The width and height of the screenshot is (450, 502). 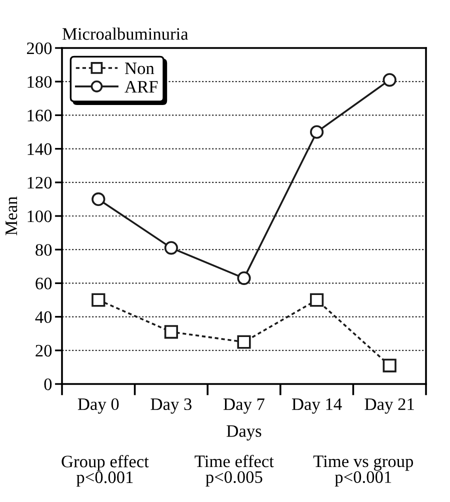 I want to click on y-tick-label: 80, so click(x=44, y=250).